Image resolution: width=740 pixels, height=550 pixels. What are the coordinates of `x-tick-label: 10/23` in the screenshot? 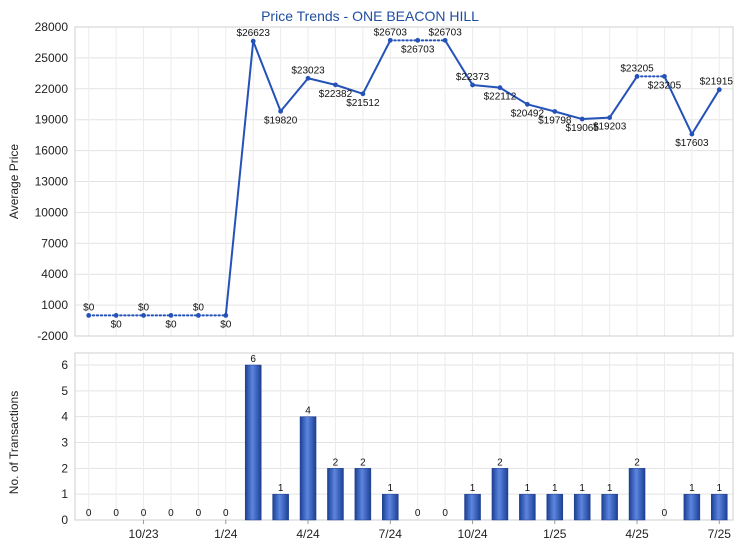 It's located at (144, 534).